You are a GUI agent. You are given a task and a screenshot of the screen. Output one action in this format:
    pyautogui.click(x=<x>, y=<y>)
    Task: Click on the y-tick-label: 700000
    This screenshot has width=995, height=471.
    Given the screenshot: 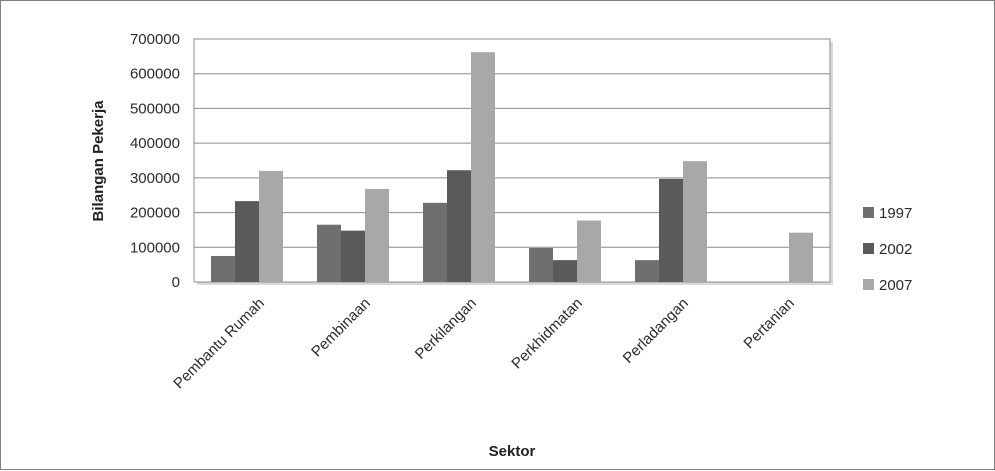 What is the action you would take?
    pyautogui.click(x=155, y=39)
    